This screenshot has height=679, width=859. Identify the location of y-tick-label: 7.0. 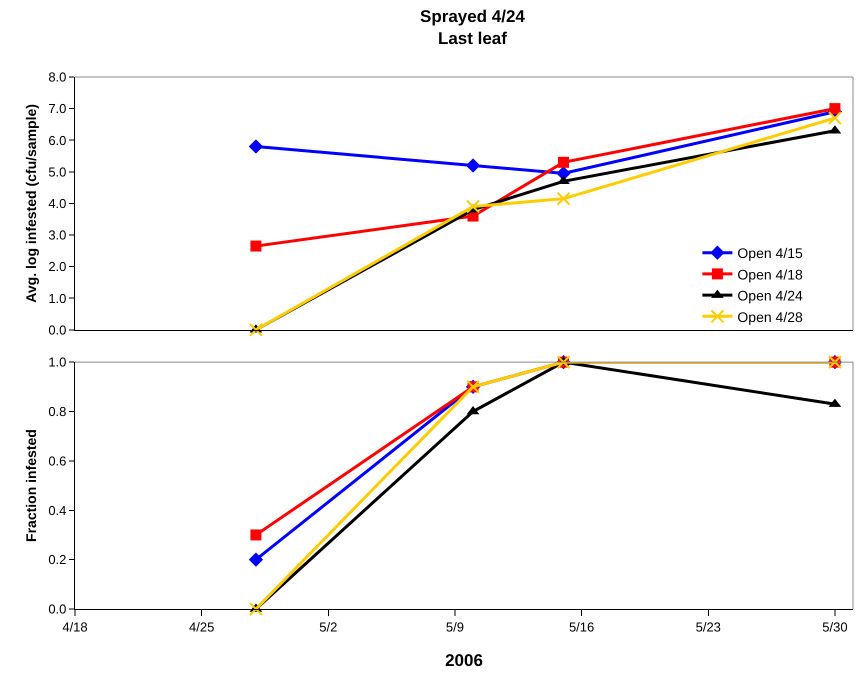
(57, 108).